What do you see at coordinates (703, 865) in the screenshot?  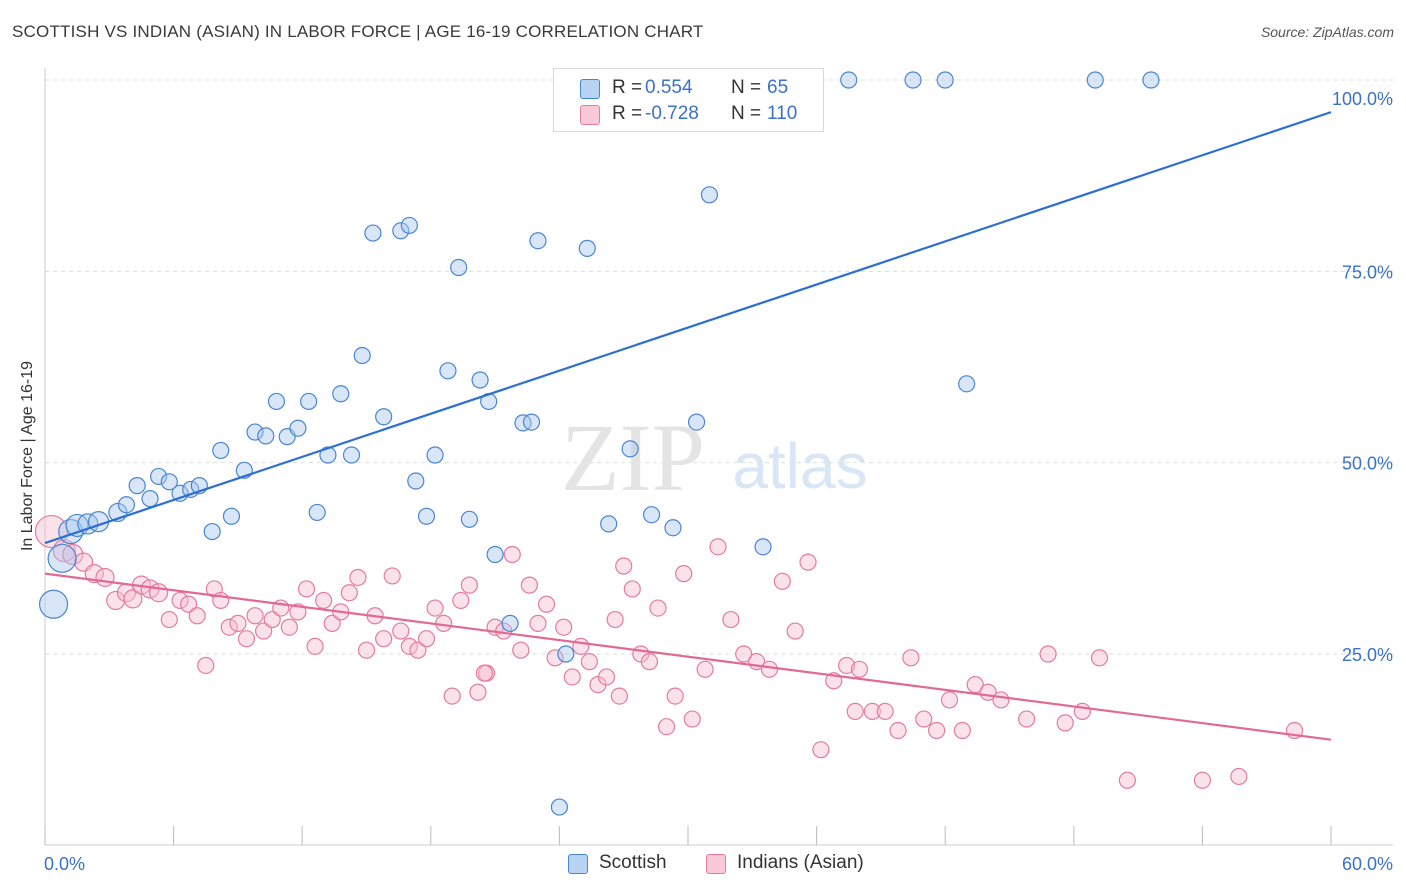 I see `series-legend: Scottish Indians (Asian)` at bounding box center [703, 865].